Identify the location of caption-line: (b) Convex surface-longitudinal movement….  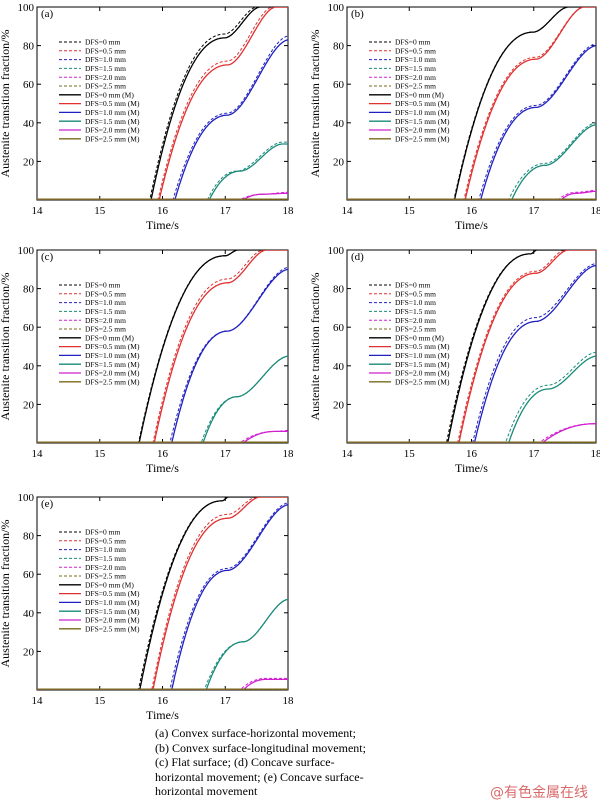
(260, 747).